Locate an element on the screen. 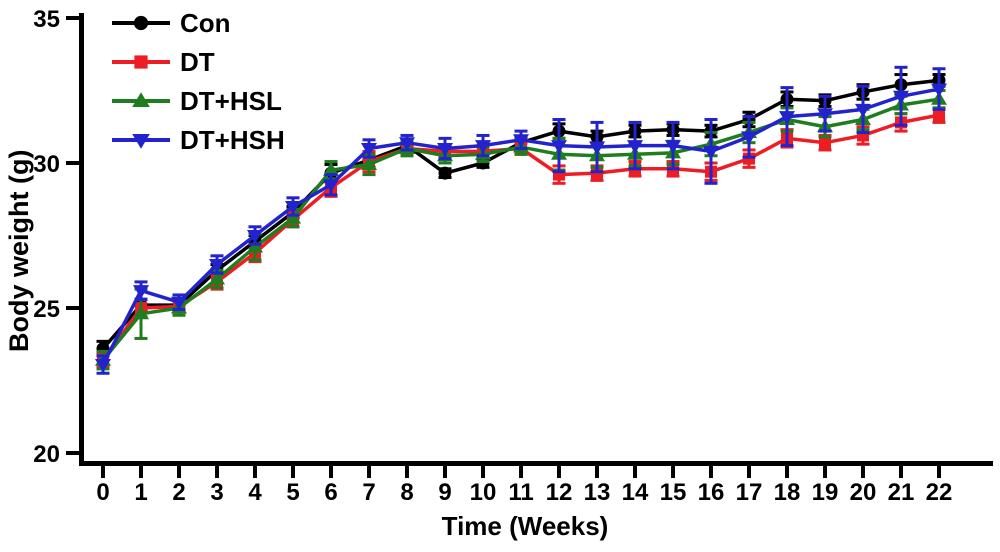  x-tick-label: 22 is located at coordinates (939, 492).